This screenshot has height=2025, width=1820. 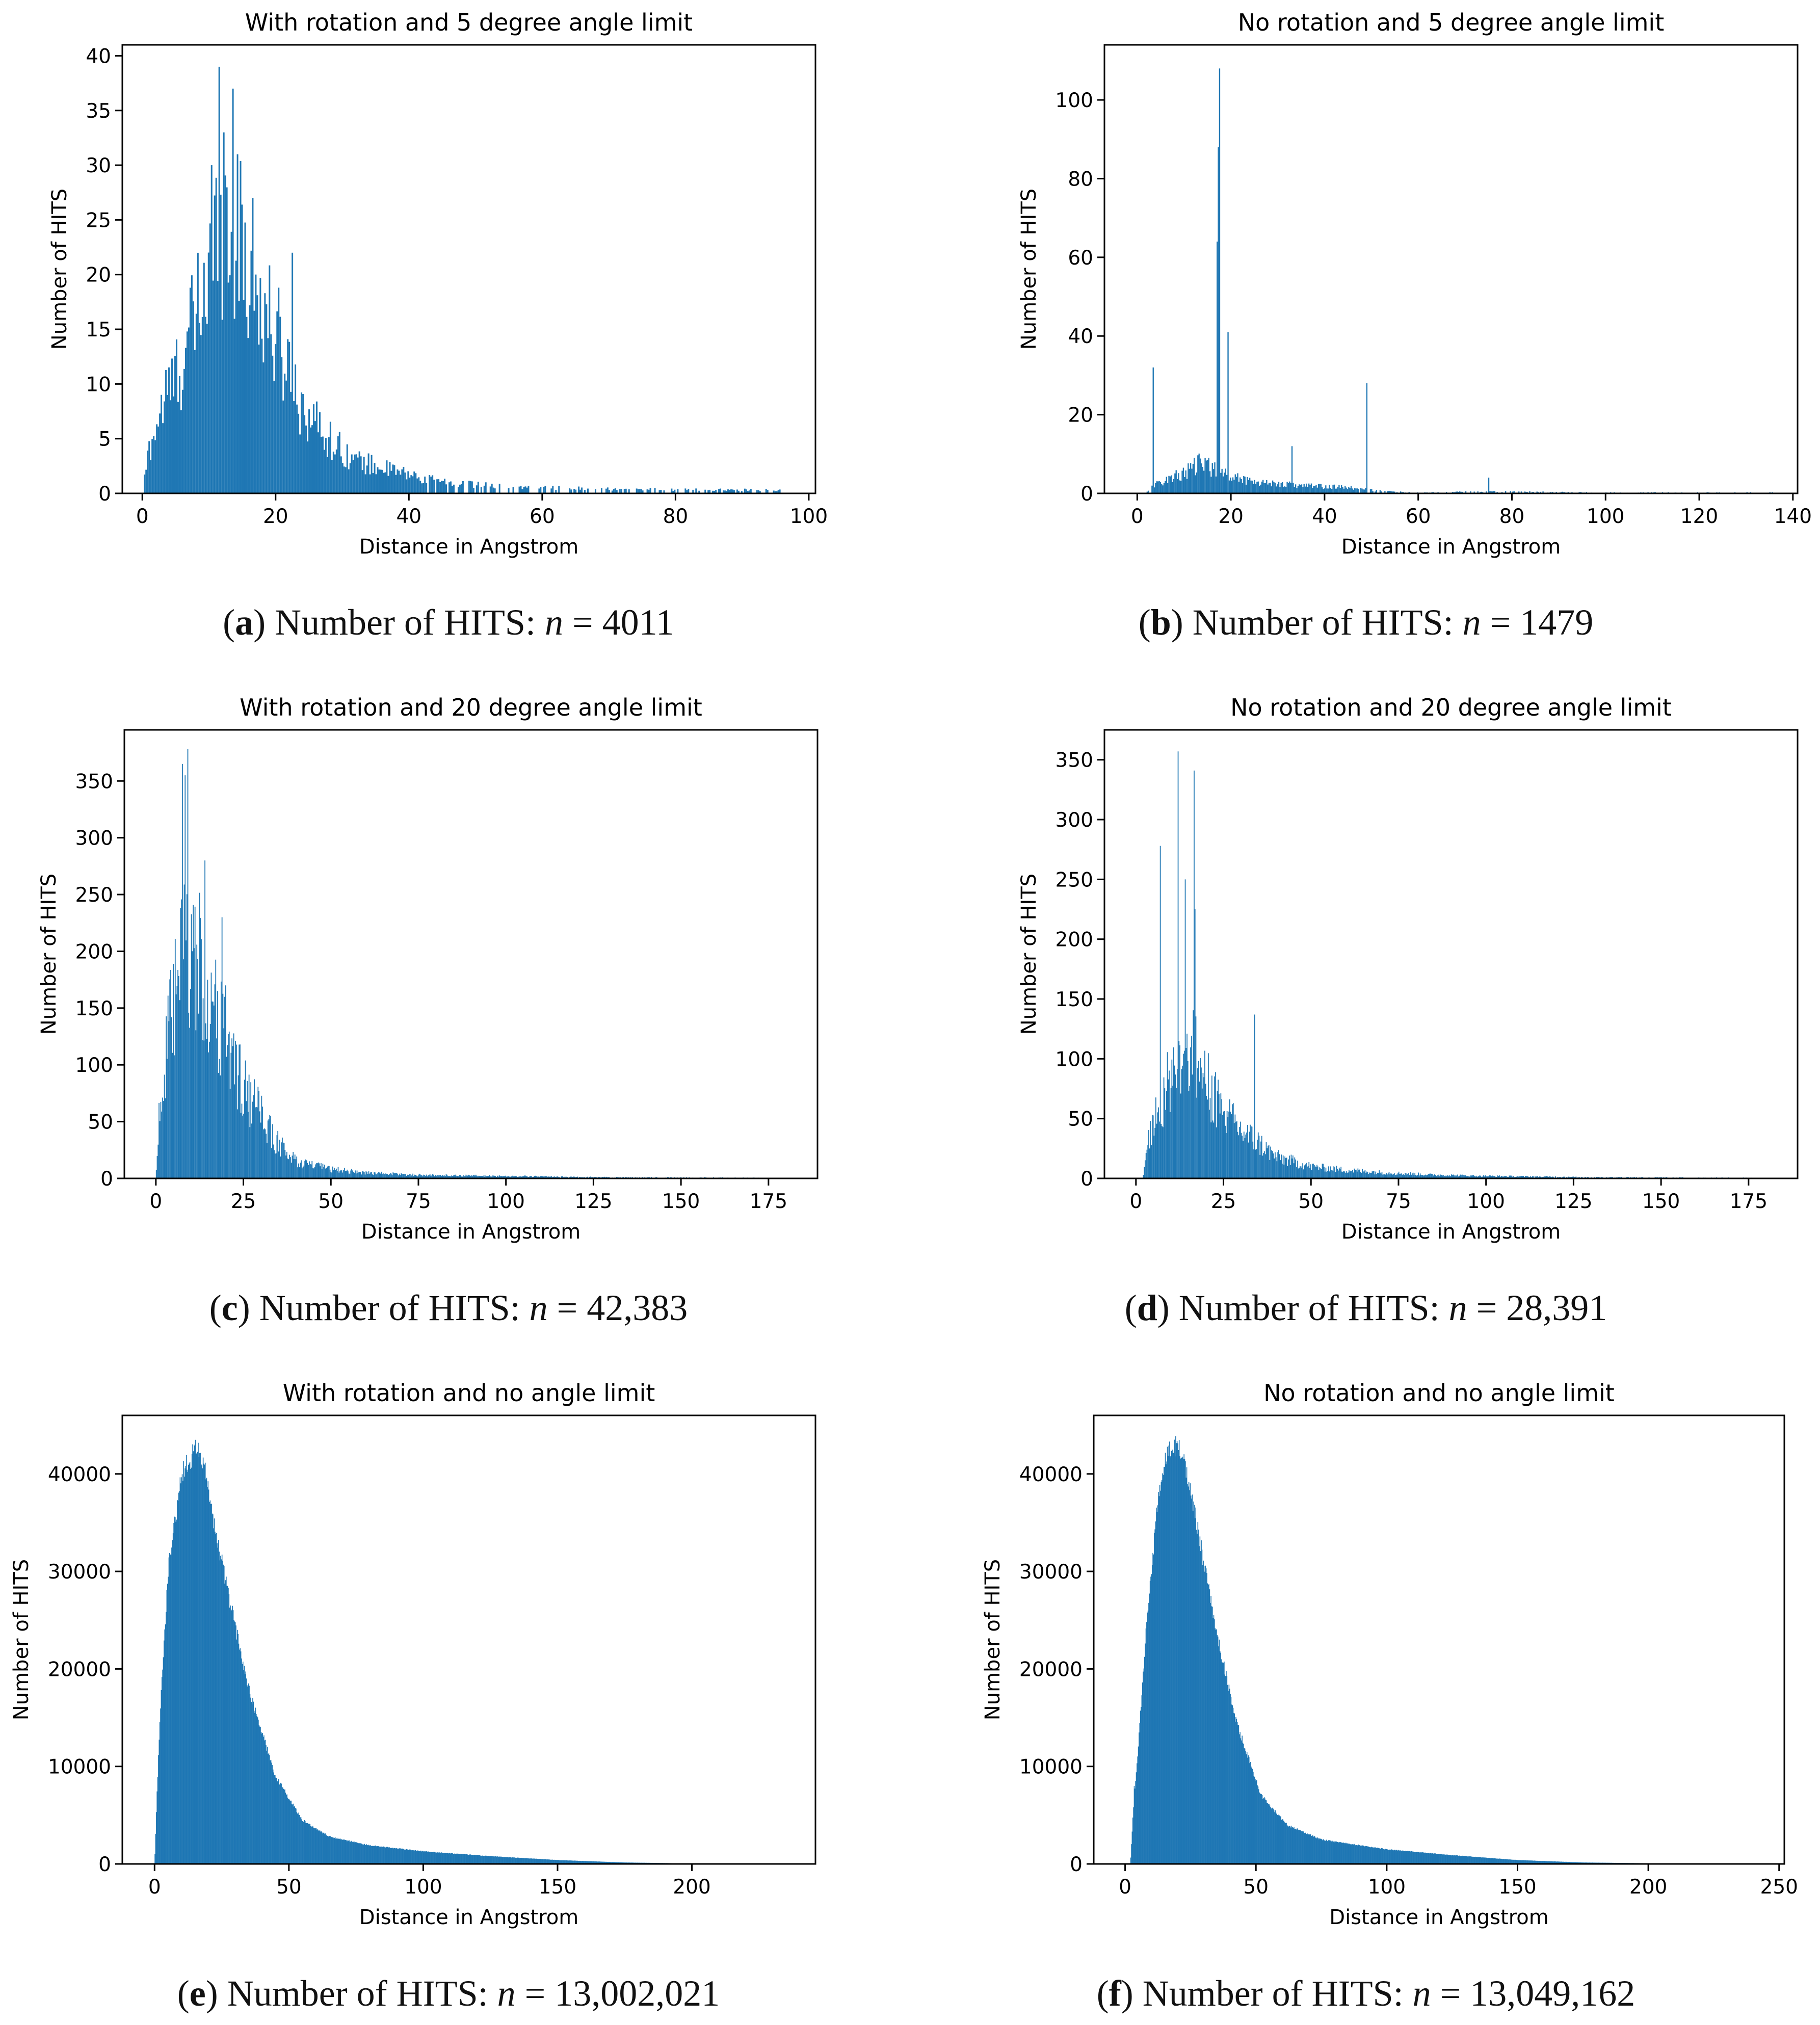 What do you see at coordinates (1793, 516) in the screenshot?
I see `x-tick-label: 140` at bounding box center [1793, 516].